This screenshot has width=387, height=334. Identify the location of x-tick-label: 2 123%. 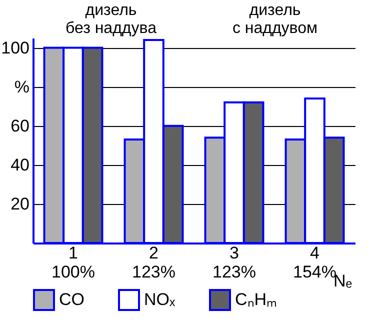
(154, 263).